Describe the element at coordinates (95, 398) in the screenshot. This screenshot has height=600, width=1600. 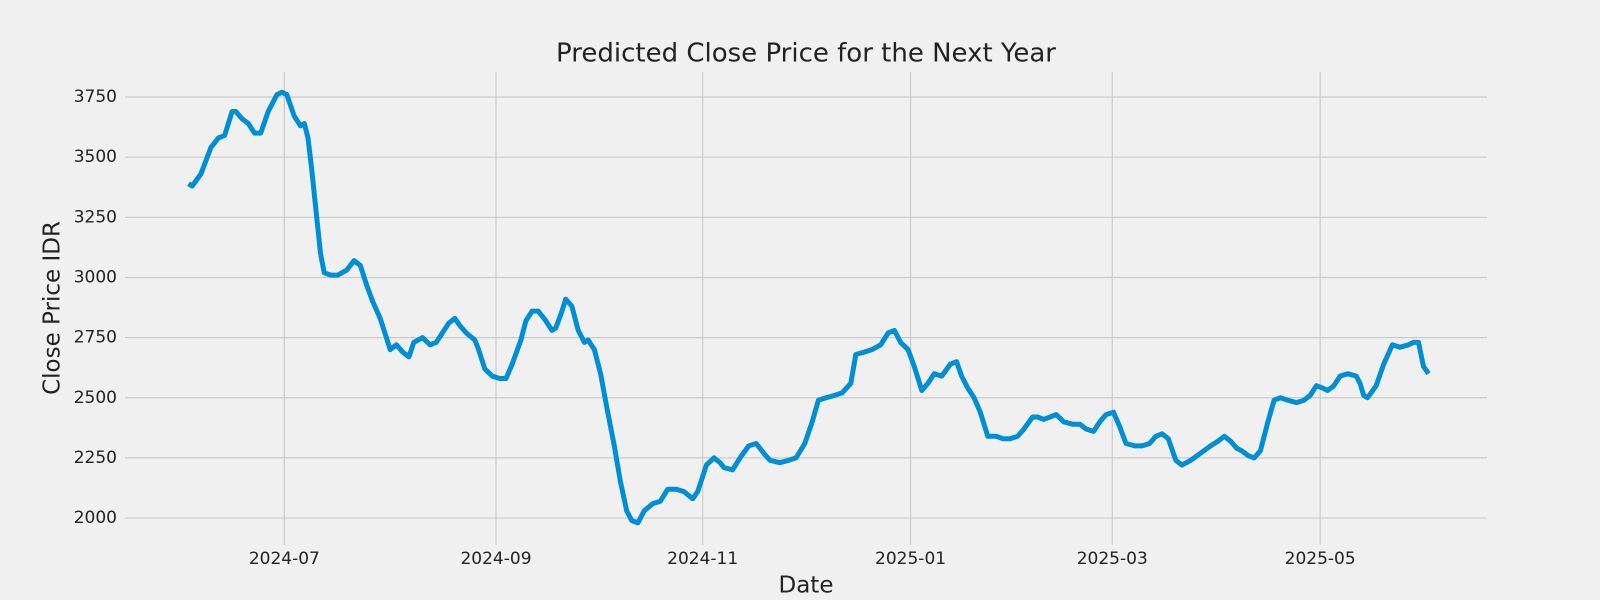
I see `y-tick-label: 2500` at that location.